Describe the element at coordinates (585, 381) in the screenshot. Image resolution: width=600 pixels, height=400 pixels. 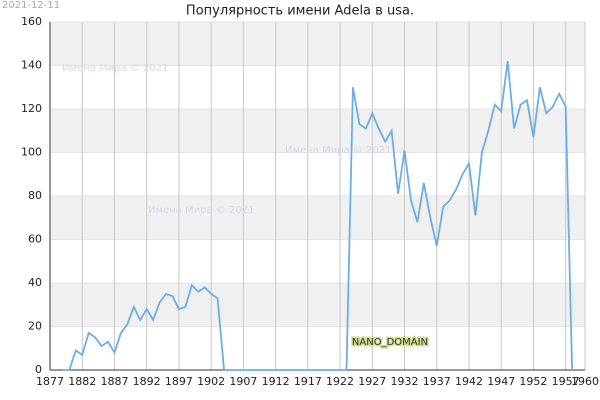
I see `x-tick-label: 1960` at that location.